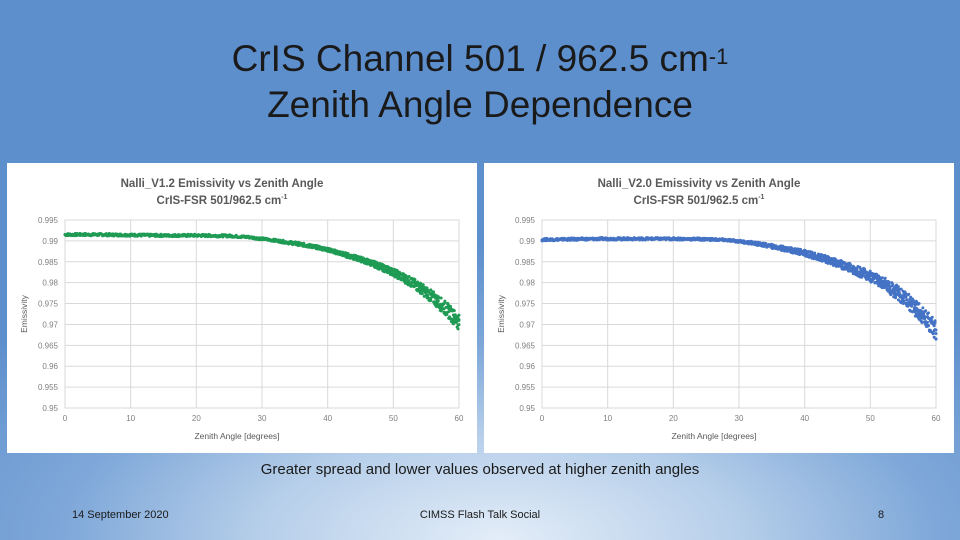 This screenshot has width=960, height=540. I want to click on chart0-ytick-label: 0.96, so click(50, 366).